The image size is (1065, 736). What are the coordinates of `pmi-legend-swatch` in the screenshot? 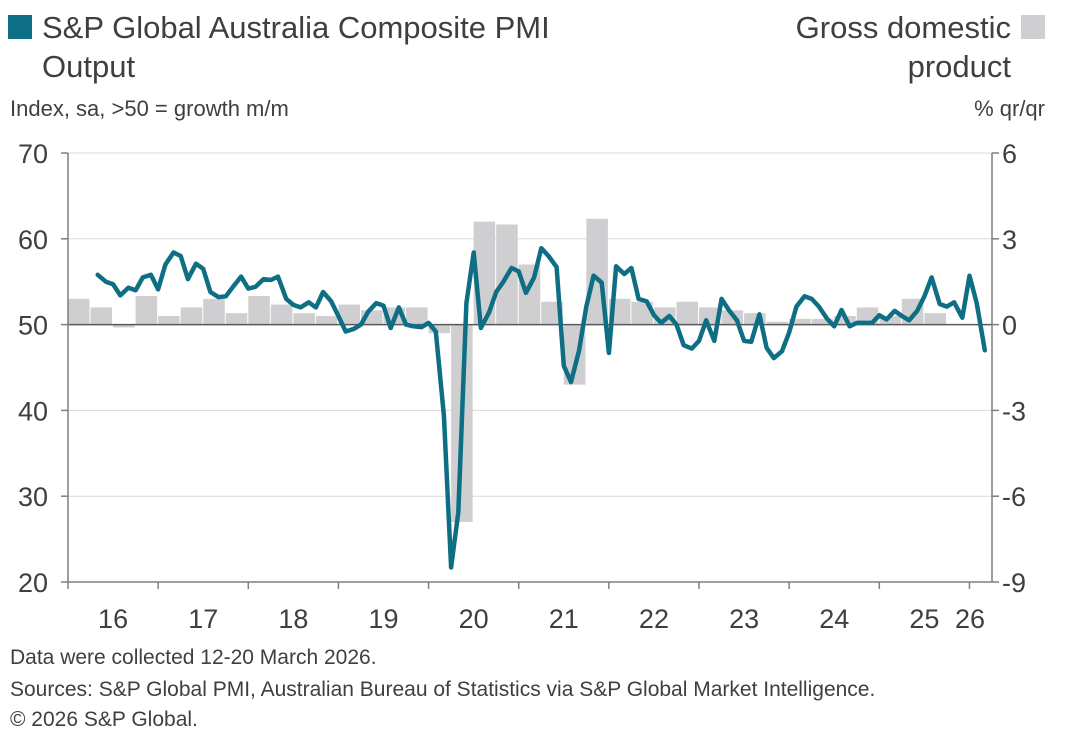 It's located at (20, 27).